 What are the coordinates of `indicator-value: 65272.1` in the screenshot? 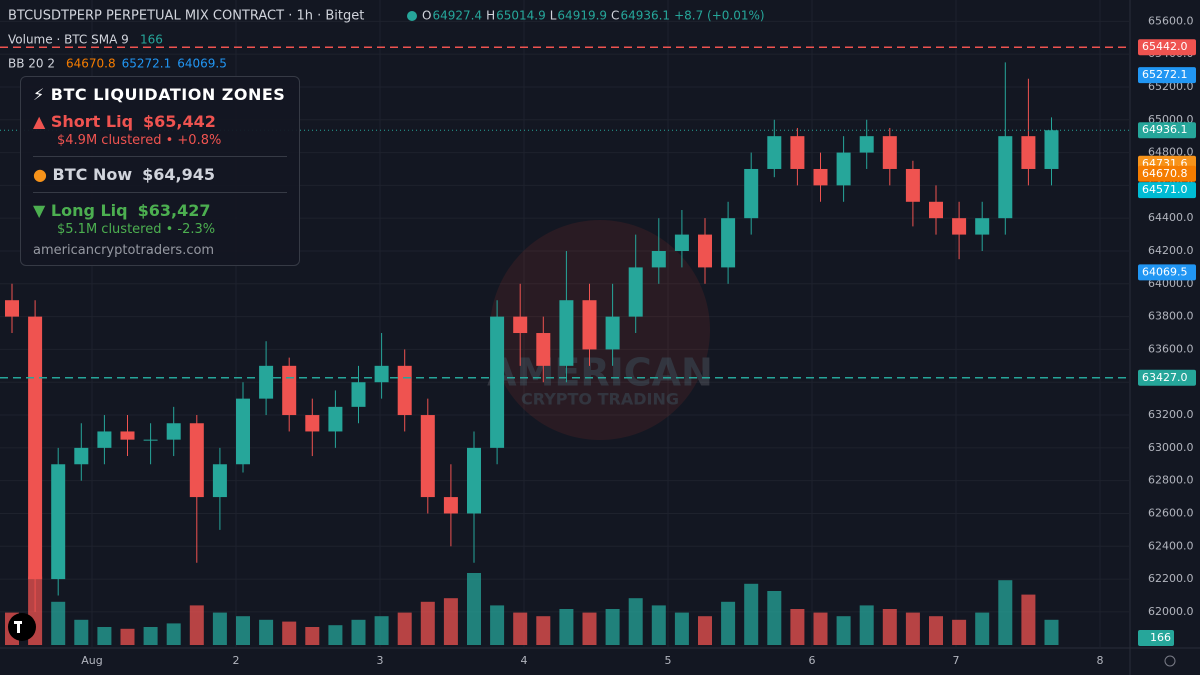 It's located at (147, 64).